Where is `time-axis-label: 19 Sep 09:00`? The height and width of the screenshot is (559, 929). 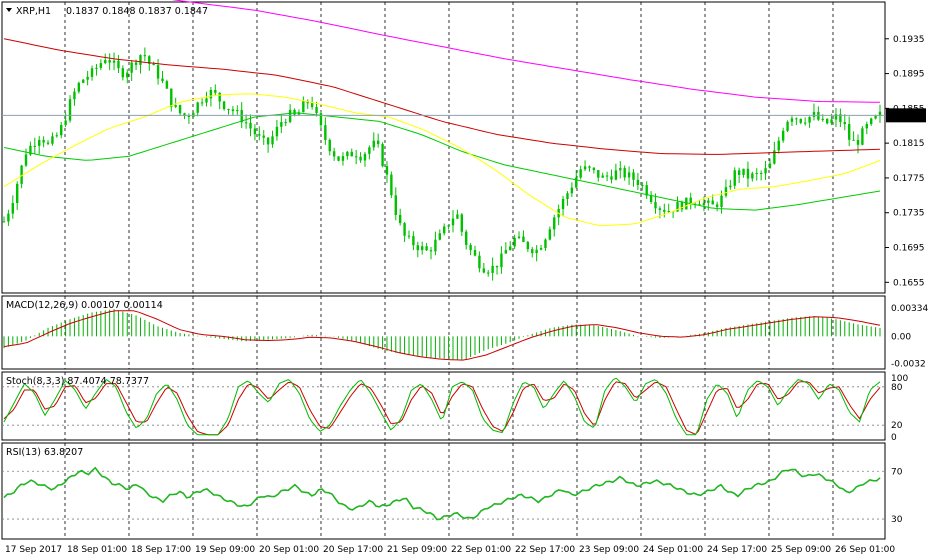 time-axis-label: 19 Sep 09:00 is located at coordinates (225, 550).